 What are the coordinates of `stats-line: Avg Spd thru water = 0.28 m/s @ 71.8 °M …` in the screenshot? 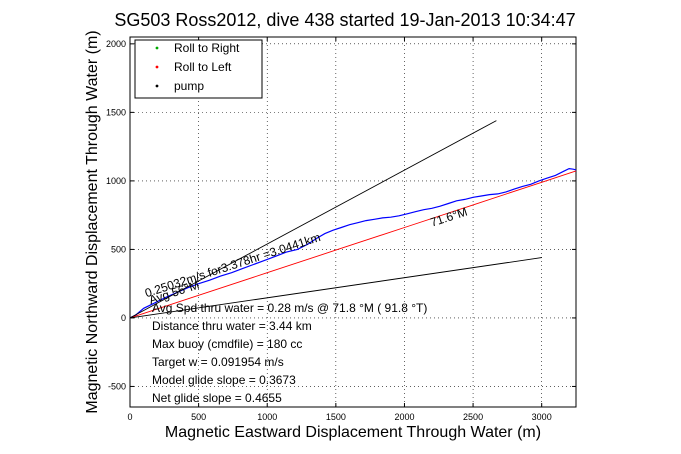 It's located at (289, 308).